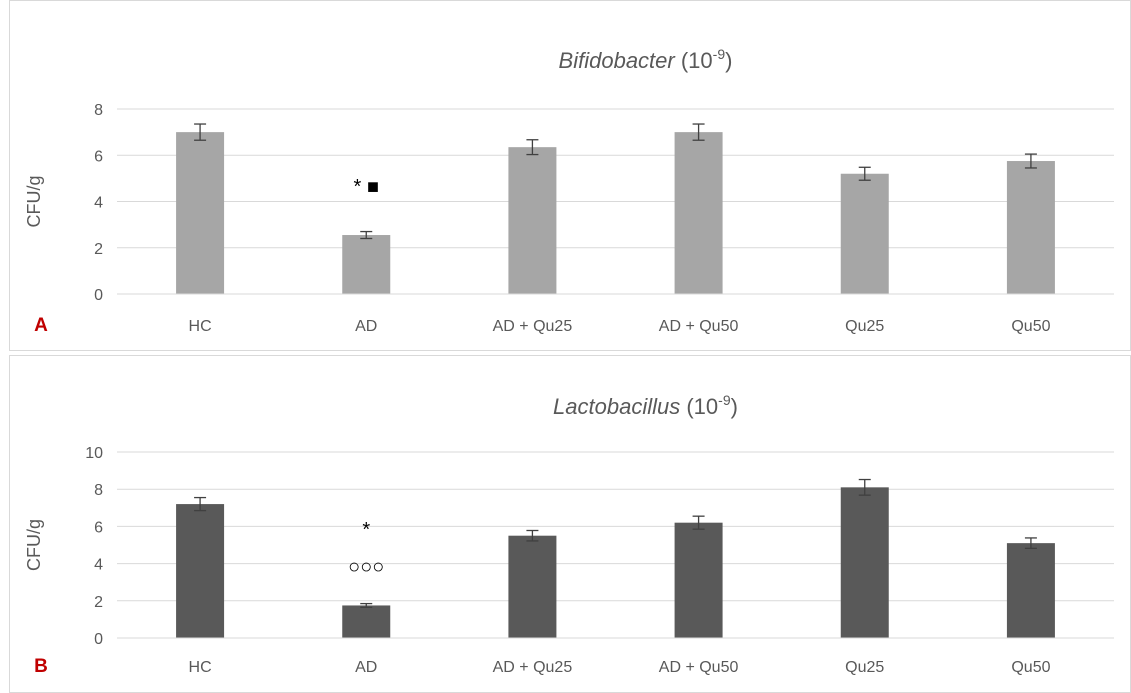 The image size is (1131, 693). I want to click on chart-title-italic: Lactobacillus, so click(616, 406).